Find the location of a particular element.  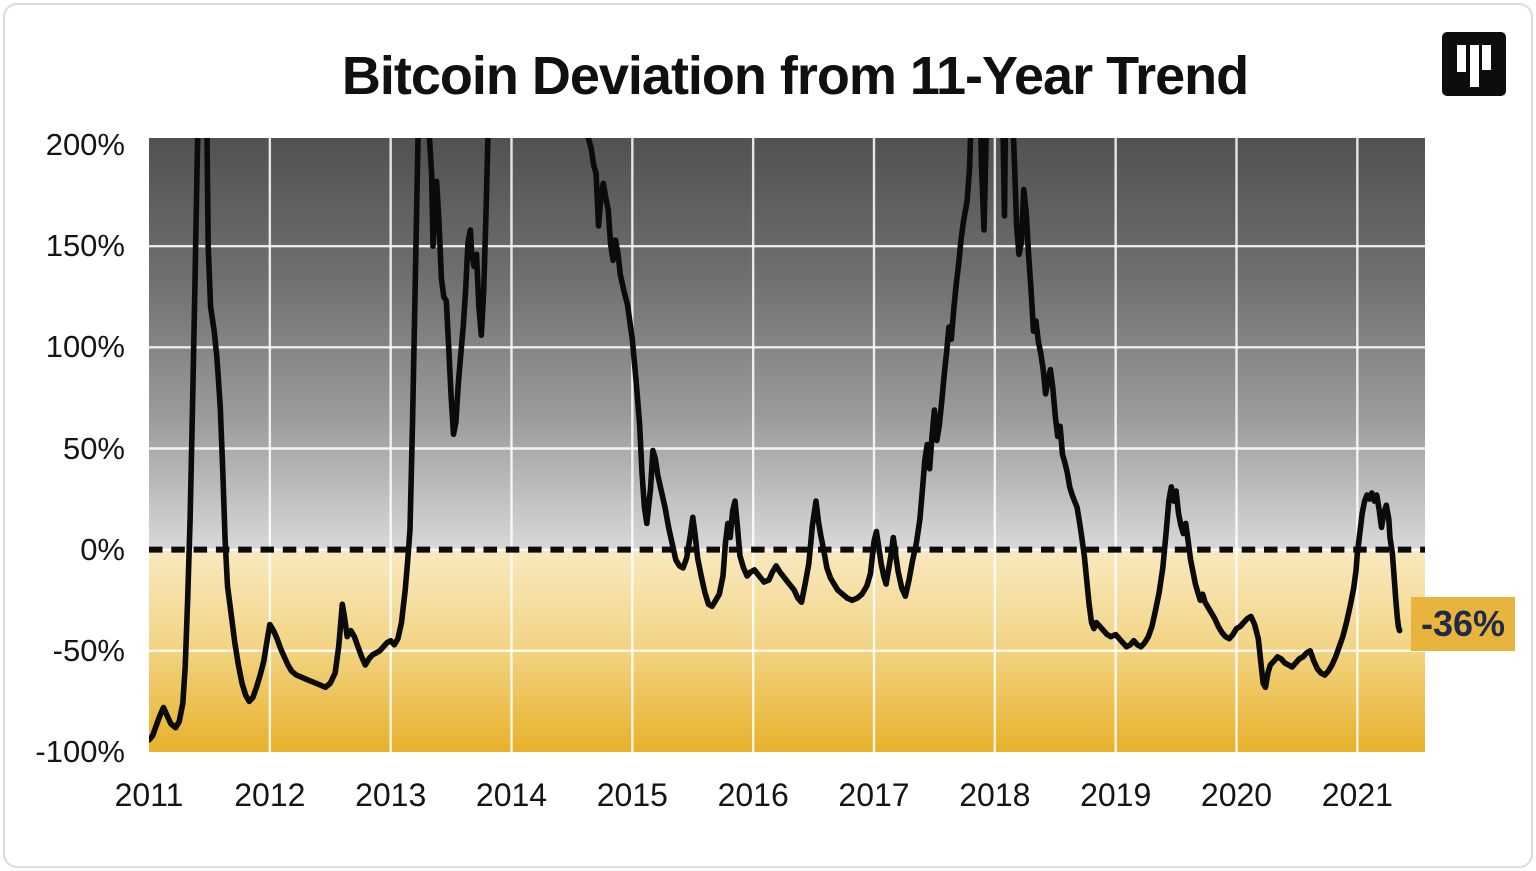

y-tick-label: 50% is located at coordinates (93, 448).